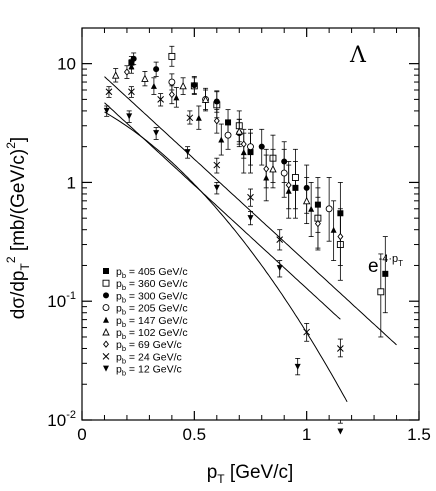  Describe the element at coordinates (211, 146) in the screenshot. I see `series-points` at that location.